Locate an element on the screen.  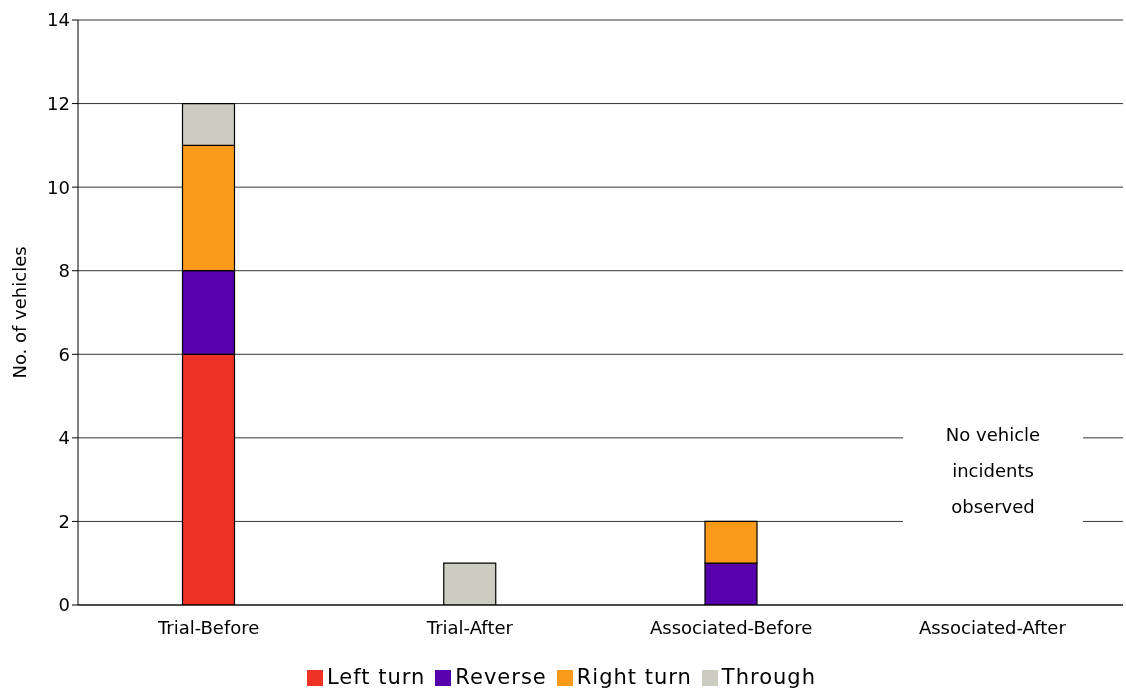
y-tick-label: 8 is located at coordinates (64, 271).